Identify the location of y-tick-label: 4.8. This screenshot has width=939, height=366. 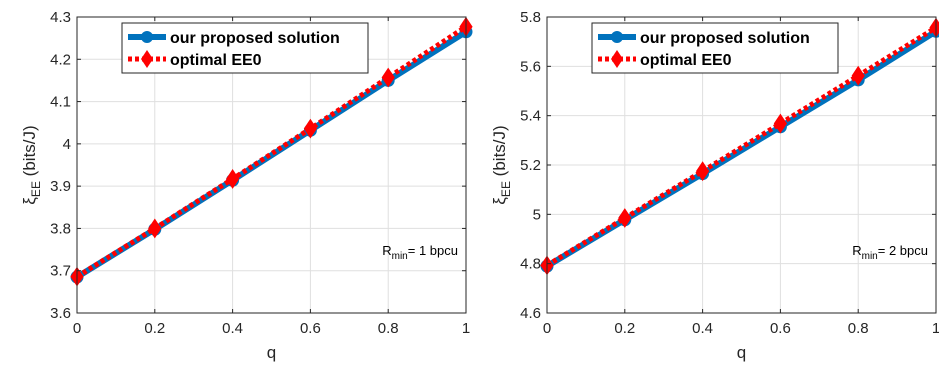
(530, 264).